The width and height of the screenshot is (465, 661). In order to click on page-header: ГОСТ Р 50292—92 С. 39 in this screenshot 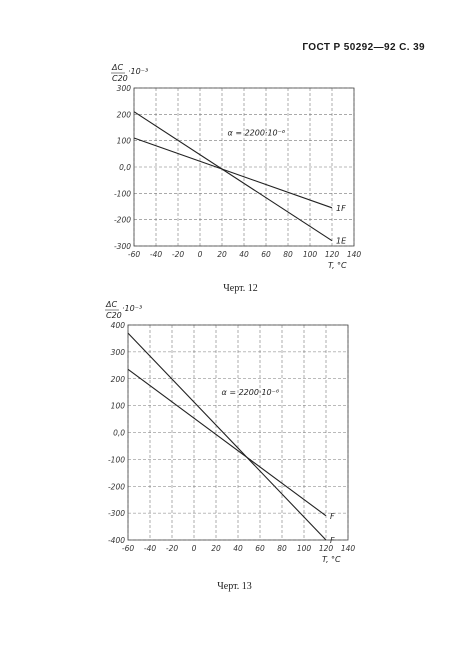, I will do `click(363, 47)`.